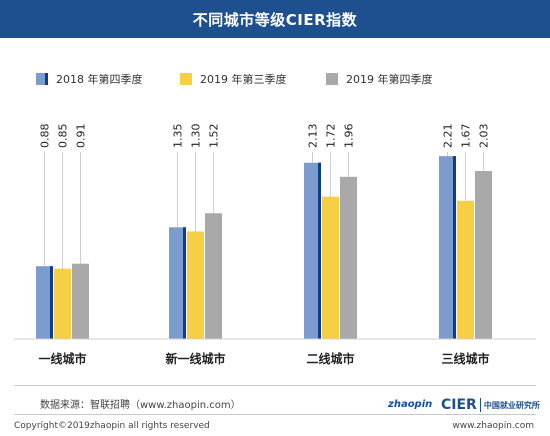 The width and height of the screenshot is (550, 436). What do you see at coordinates (243, 79) in the screenshot?
I see `legend-label-2019q3: 2019 年第三季度` at bounding box center [243, 79].